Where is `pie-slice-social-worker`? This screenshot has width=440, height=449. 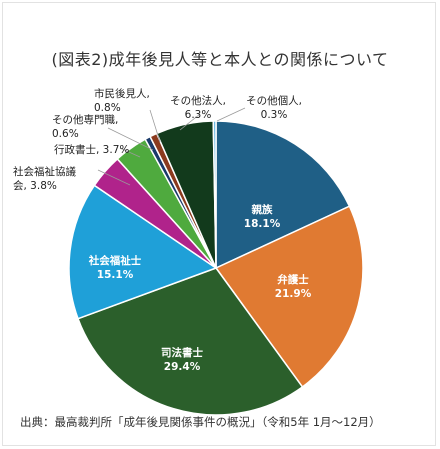
pie-slice-social-worker is located at coordinates (143, 252).